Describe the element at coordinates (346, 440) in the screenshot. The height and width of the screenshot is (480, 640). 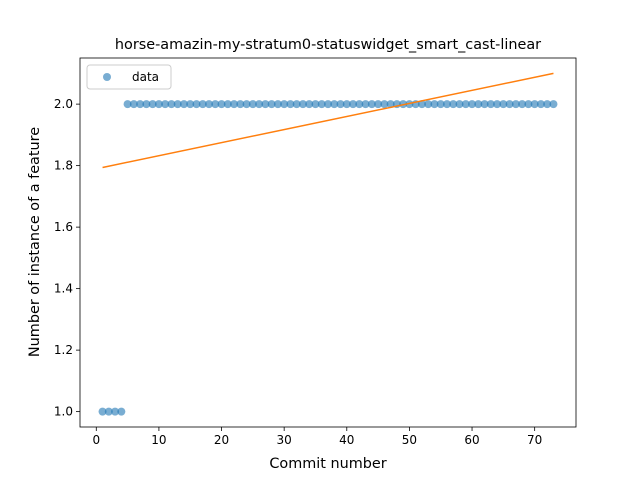
I see `x-tick-label: 40` at that location.